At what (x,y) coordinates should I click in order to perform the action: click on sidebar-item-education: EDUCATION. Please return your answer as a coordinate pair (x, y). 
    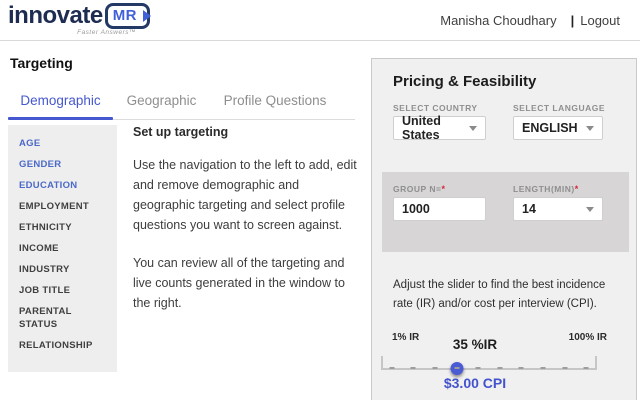
    Looking at the image, I should click on (48, 185).